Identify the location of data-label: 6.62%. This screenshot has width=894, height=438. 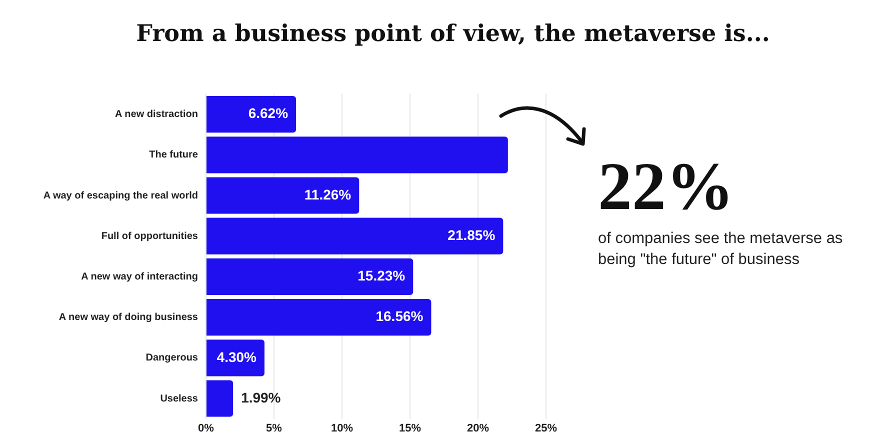
(268, 113).